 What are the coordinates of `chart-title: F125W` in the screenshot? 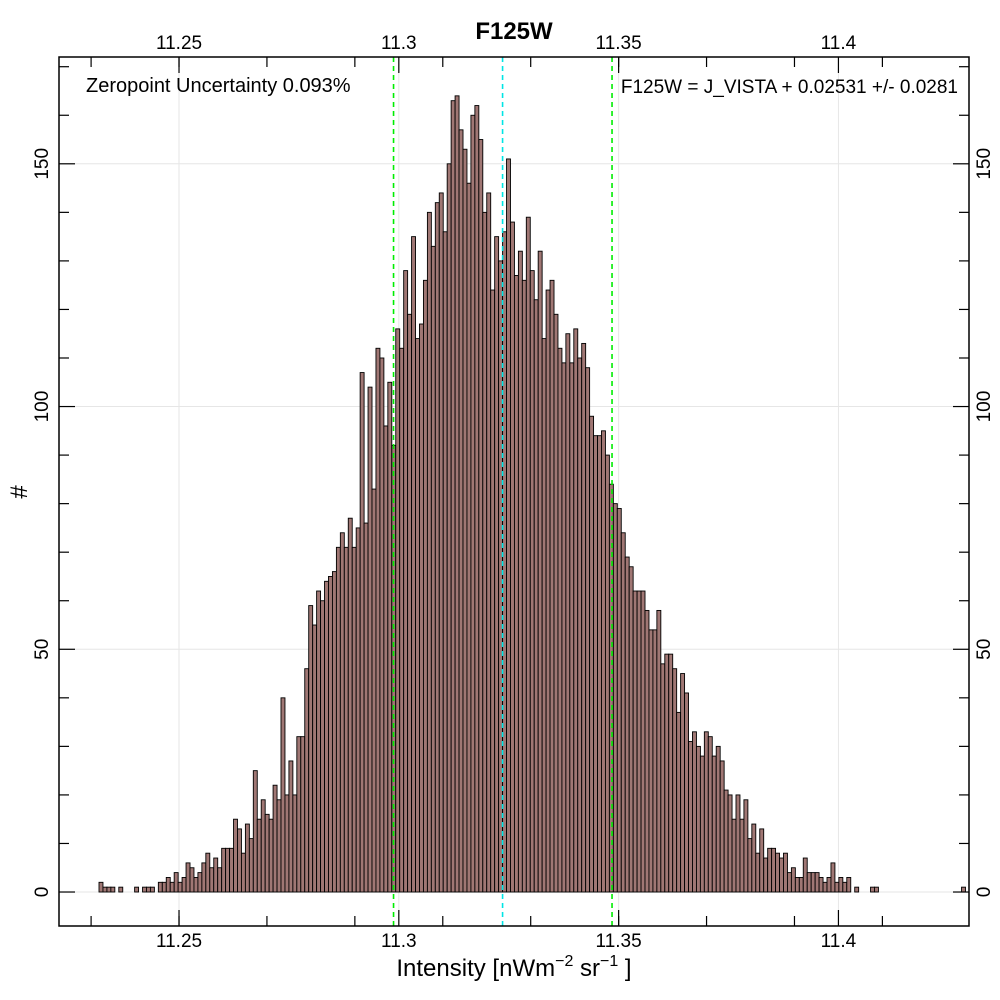 It's located at (514, 31).